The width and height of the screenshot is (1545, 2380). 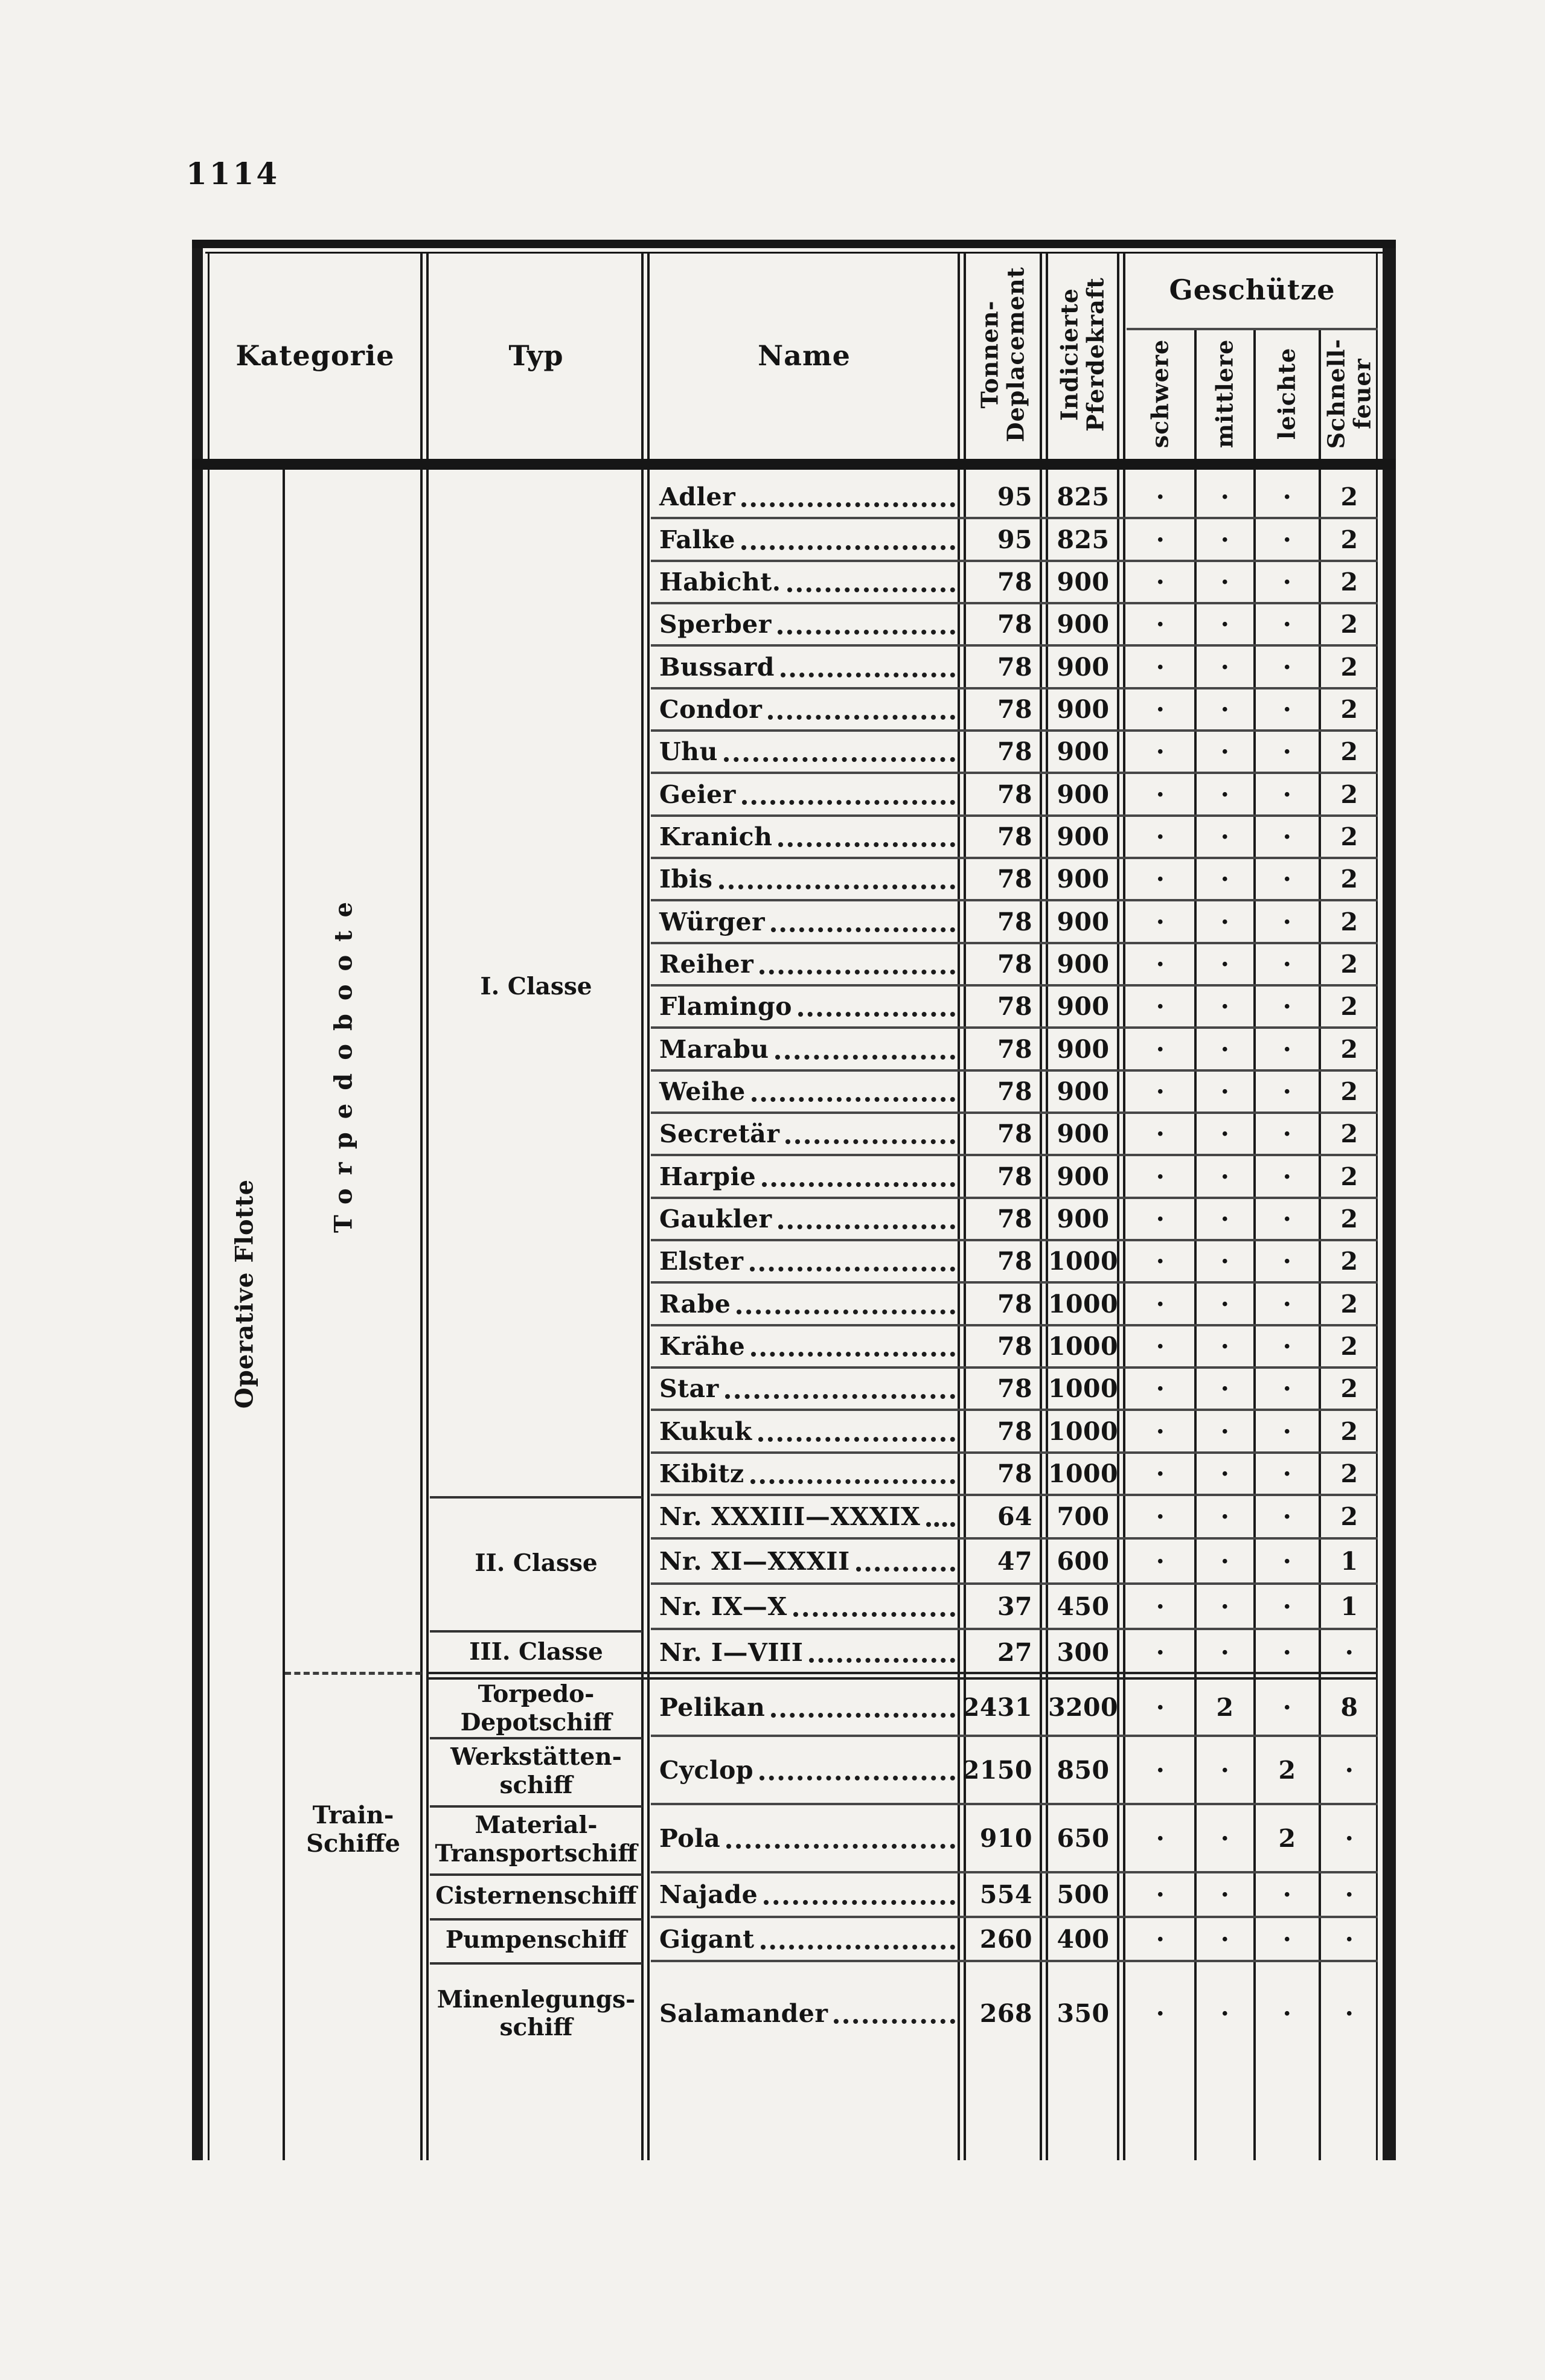 I want to click on cell-tons: 27, so click(x=1014, y=1652).